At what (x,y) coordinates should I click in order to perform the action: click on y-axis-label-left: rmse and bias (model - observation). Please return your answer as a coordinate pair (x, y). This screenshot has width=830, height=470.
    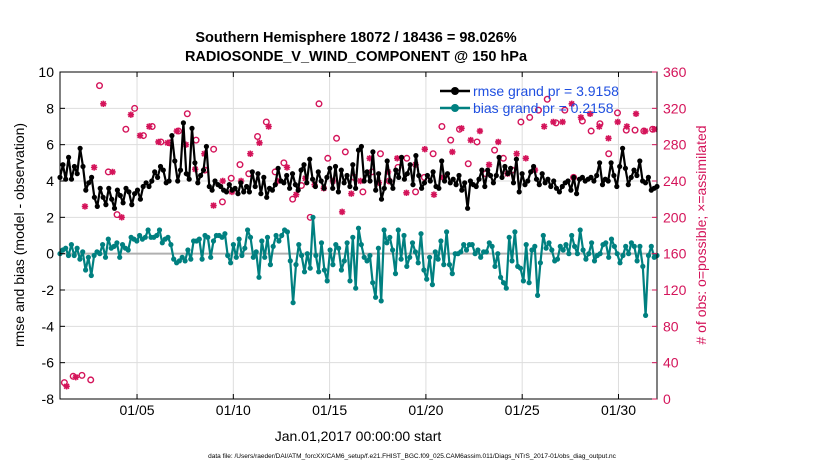
    Looking at the image, I should click on (19, 235).